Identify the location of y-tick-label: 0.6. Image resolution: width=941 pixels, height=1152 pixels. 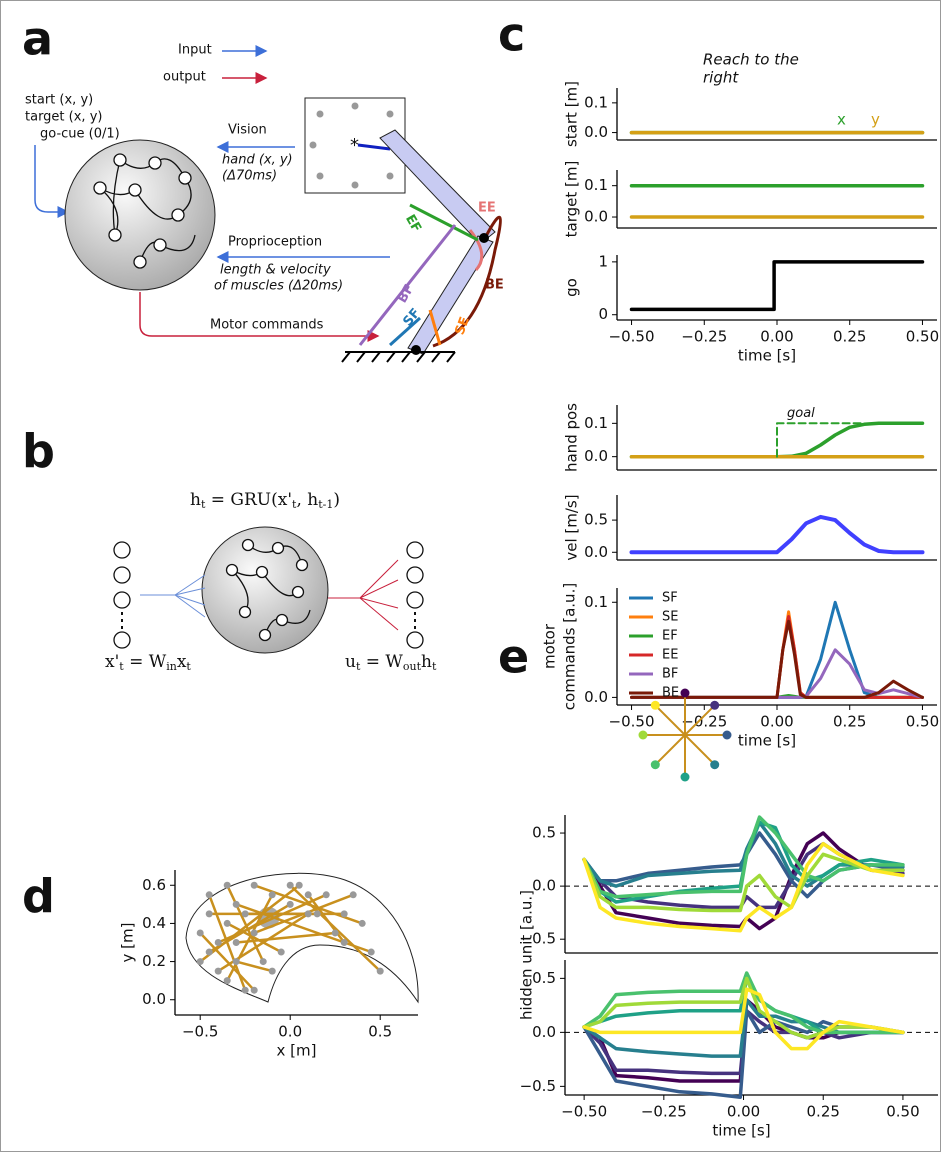
(154, 885).